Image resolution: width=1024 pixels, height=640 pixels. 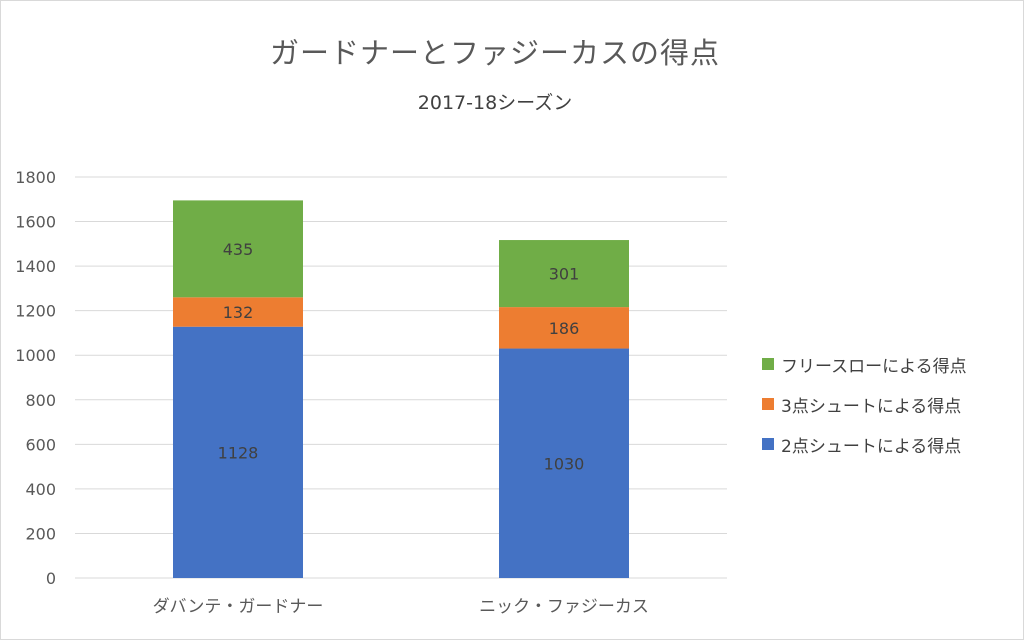 I want to click on x-tick-label: ダバンテ・ガードナー, so click(x=238, y=607).